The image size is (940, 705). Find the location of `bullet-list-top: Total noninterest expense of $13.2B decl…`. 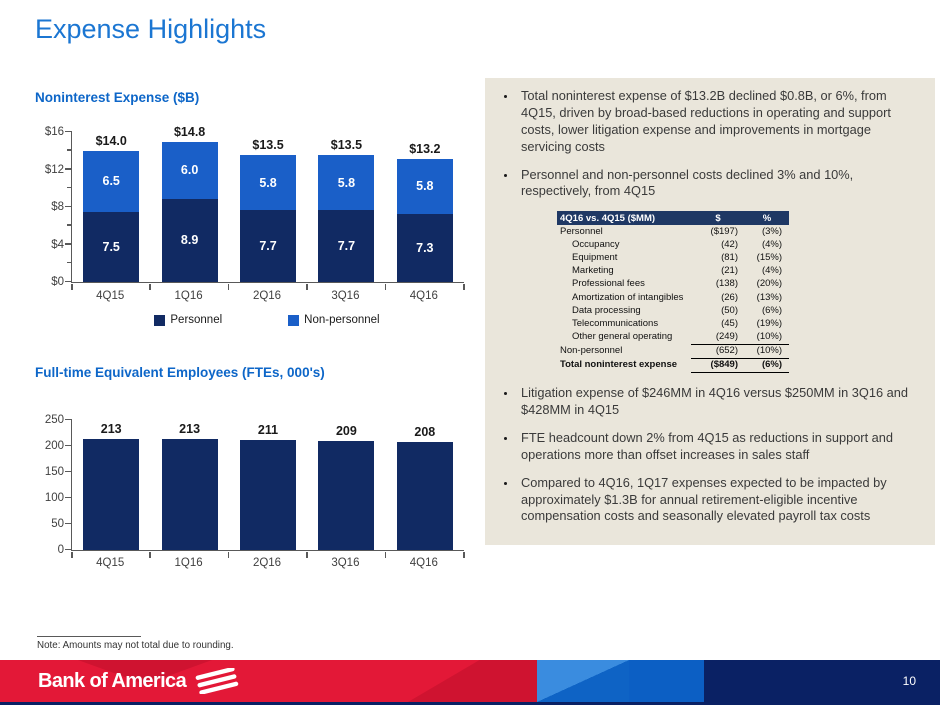

bullet-list-top: Total noninterest expense of $13.2B decl… is located at coordinates (710, 139).